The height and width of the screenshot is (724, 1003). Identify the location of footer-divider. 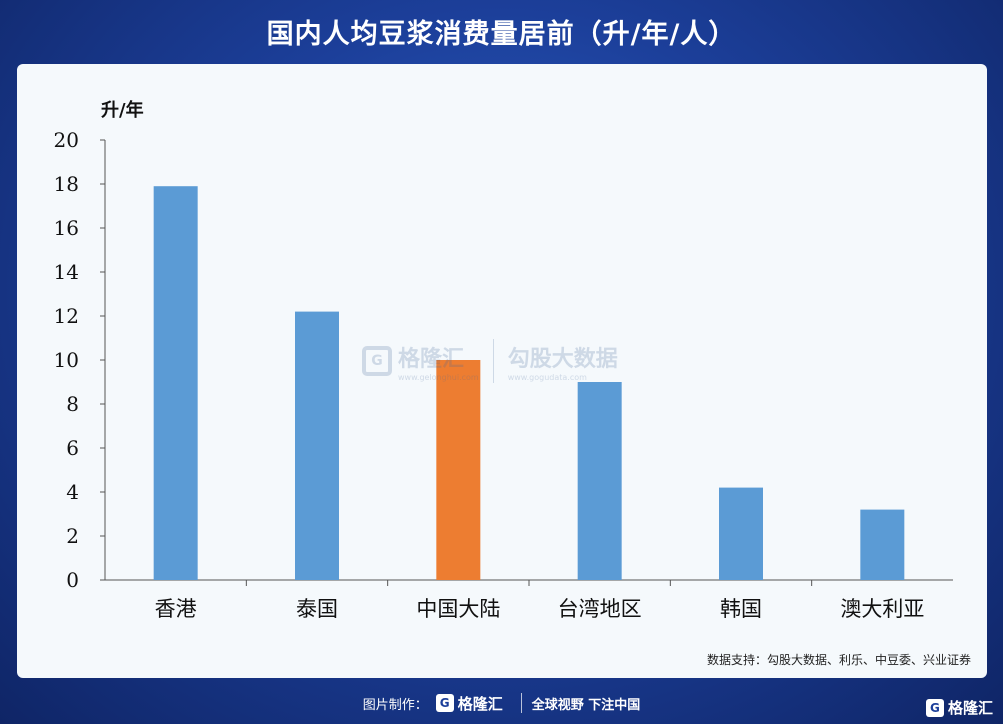
(521, 703).